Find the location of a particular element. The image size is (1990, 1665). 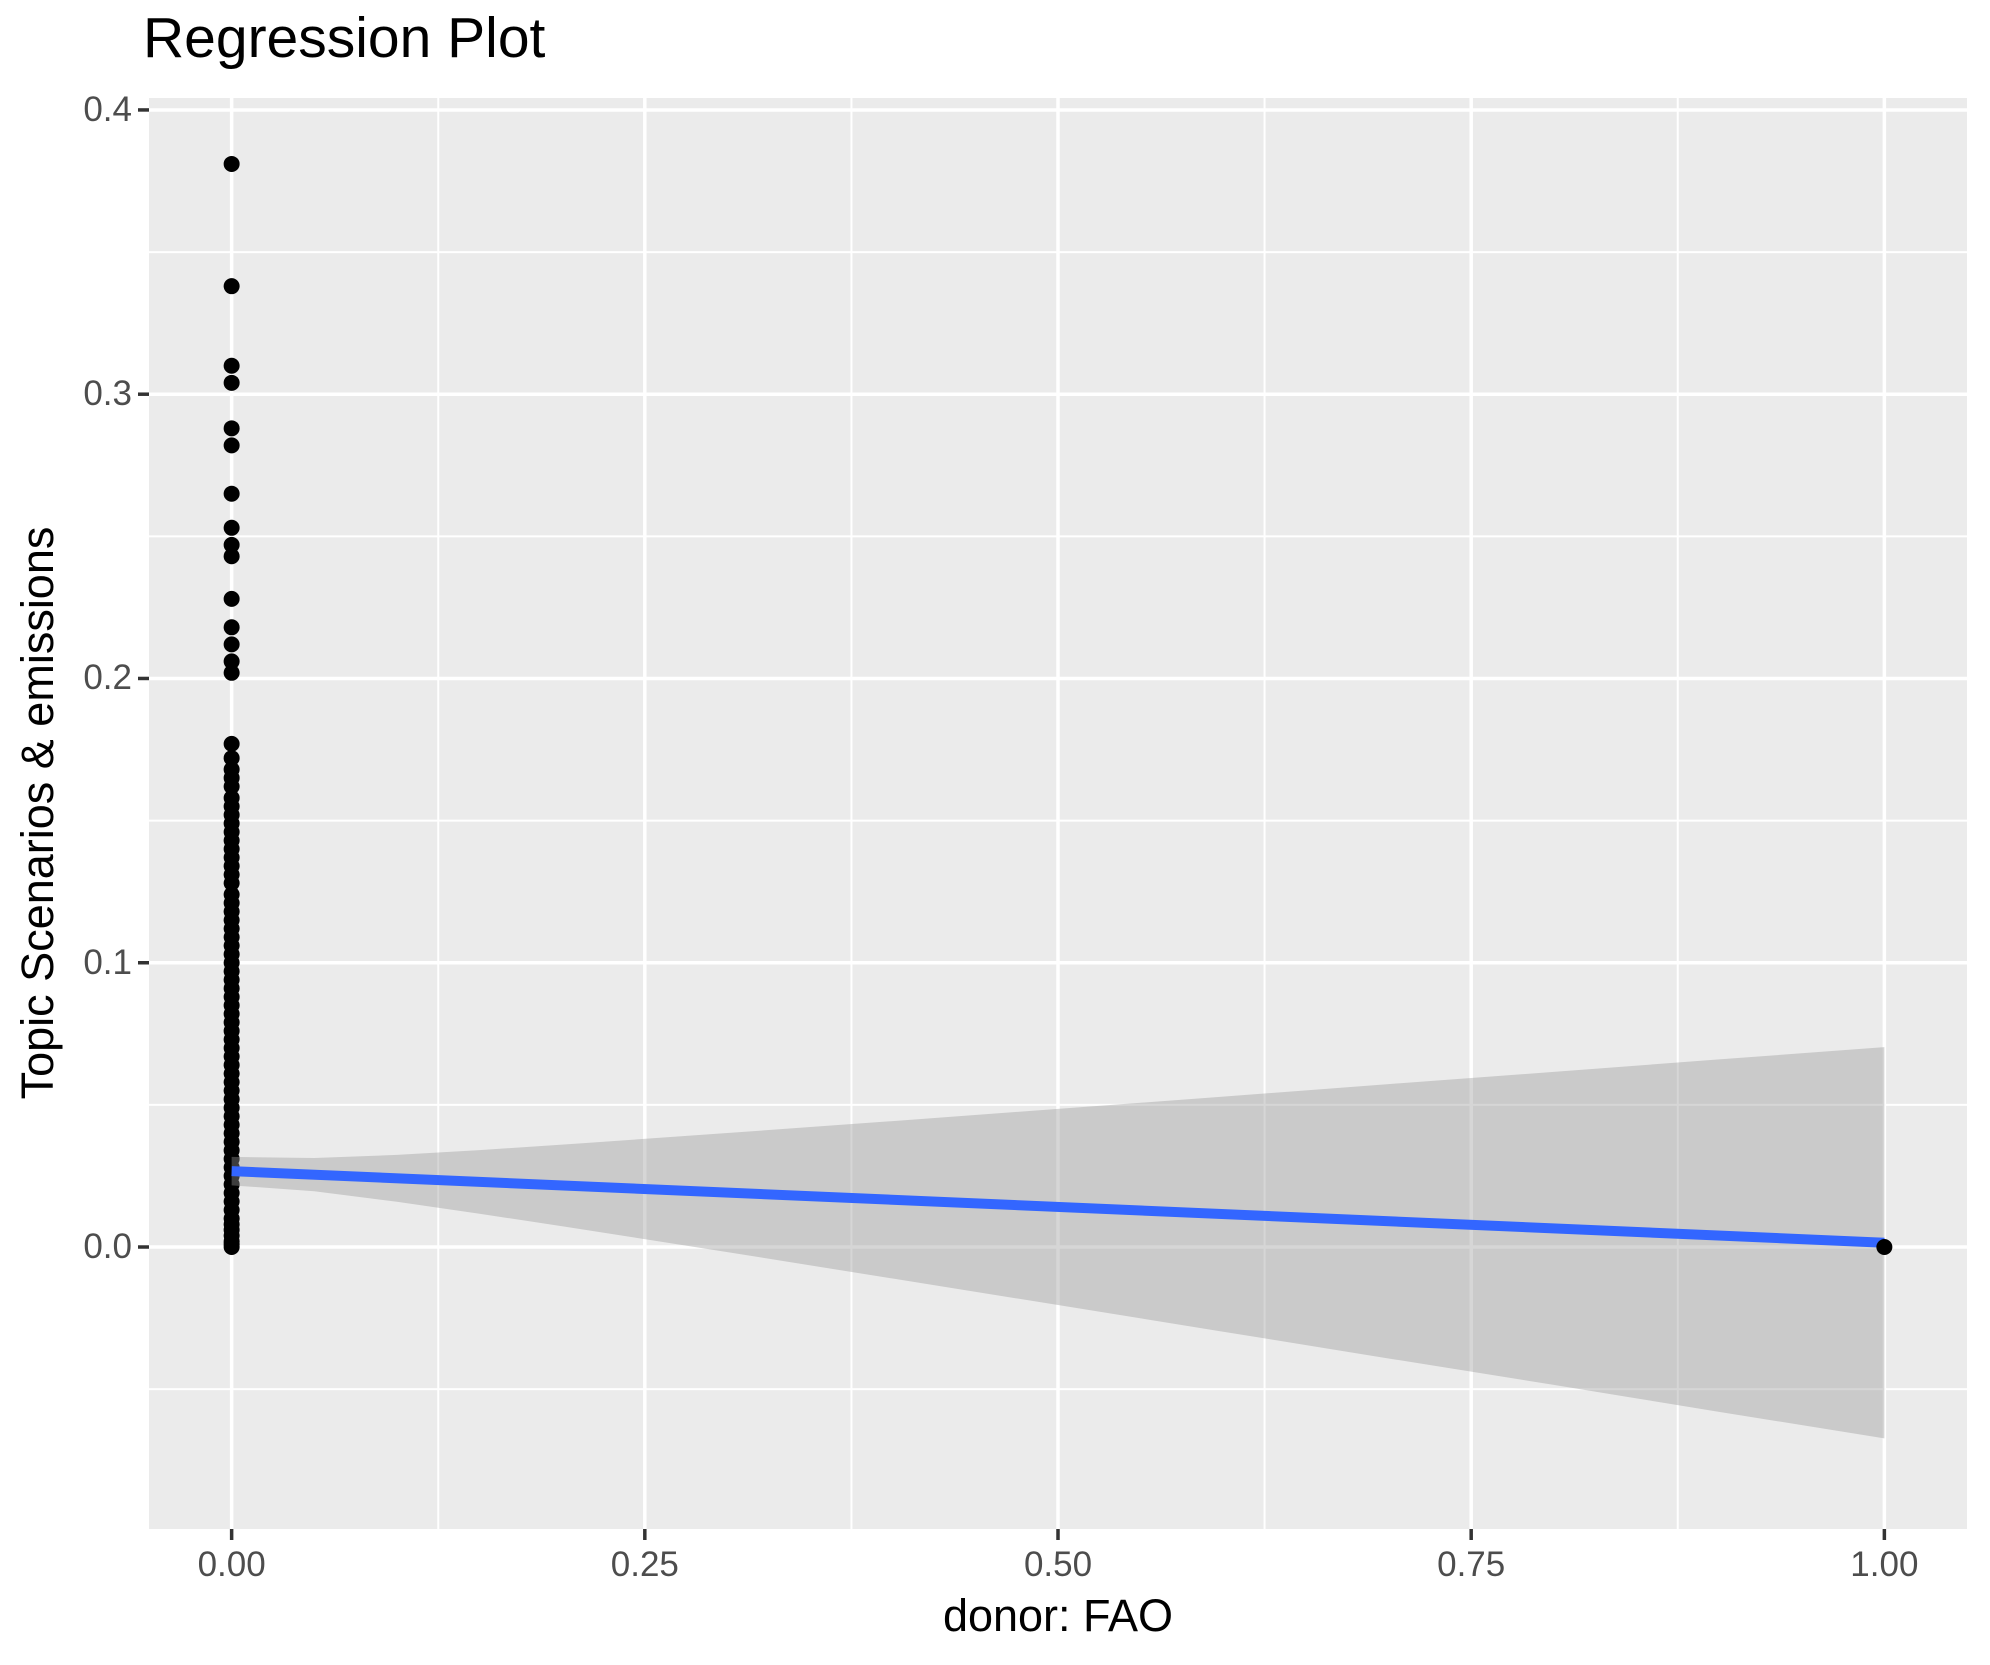

y-tick-label: 0.1 is located at coordinates (107, 962).